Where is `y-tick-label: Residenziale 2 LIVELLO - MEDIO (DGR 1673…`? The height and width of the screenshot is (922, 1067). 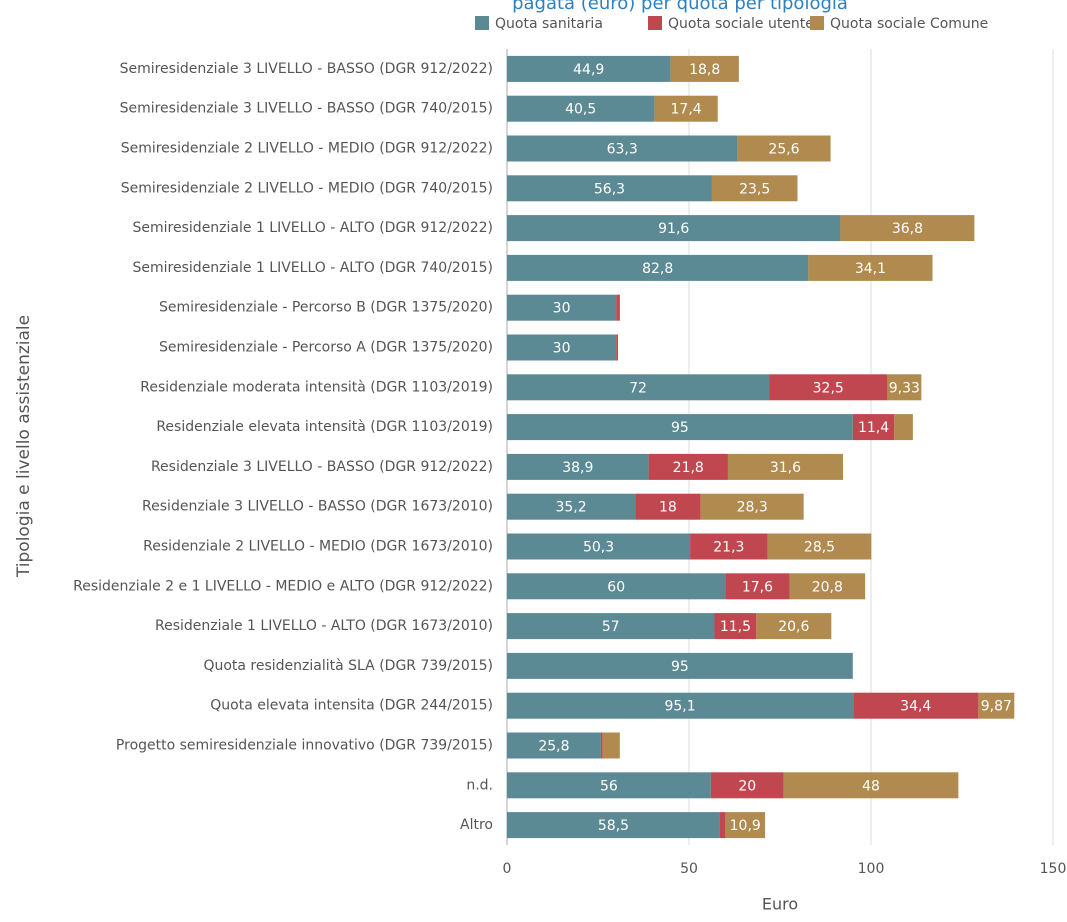 y-tick-label: Residenziale 2 LIVELLO - MEDIO (DGR 1673… is located at coordinates (318, 547).